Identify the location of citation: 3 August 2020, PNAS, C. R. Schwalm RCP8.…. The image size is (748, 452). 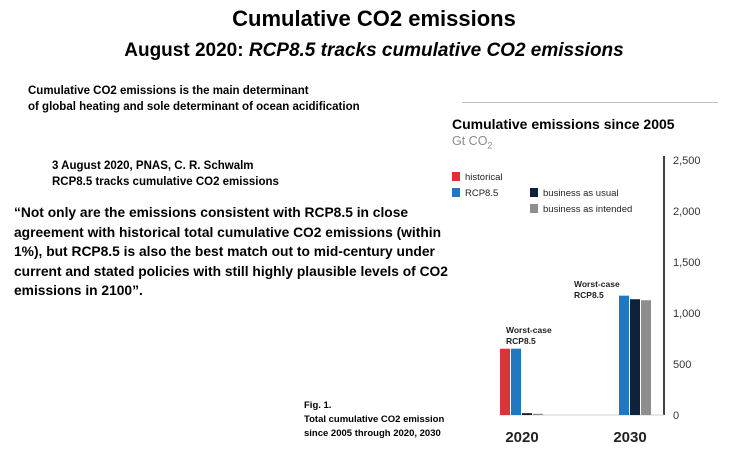
(165, 174).